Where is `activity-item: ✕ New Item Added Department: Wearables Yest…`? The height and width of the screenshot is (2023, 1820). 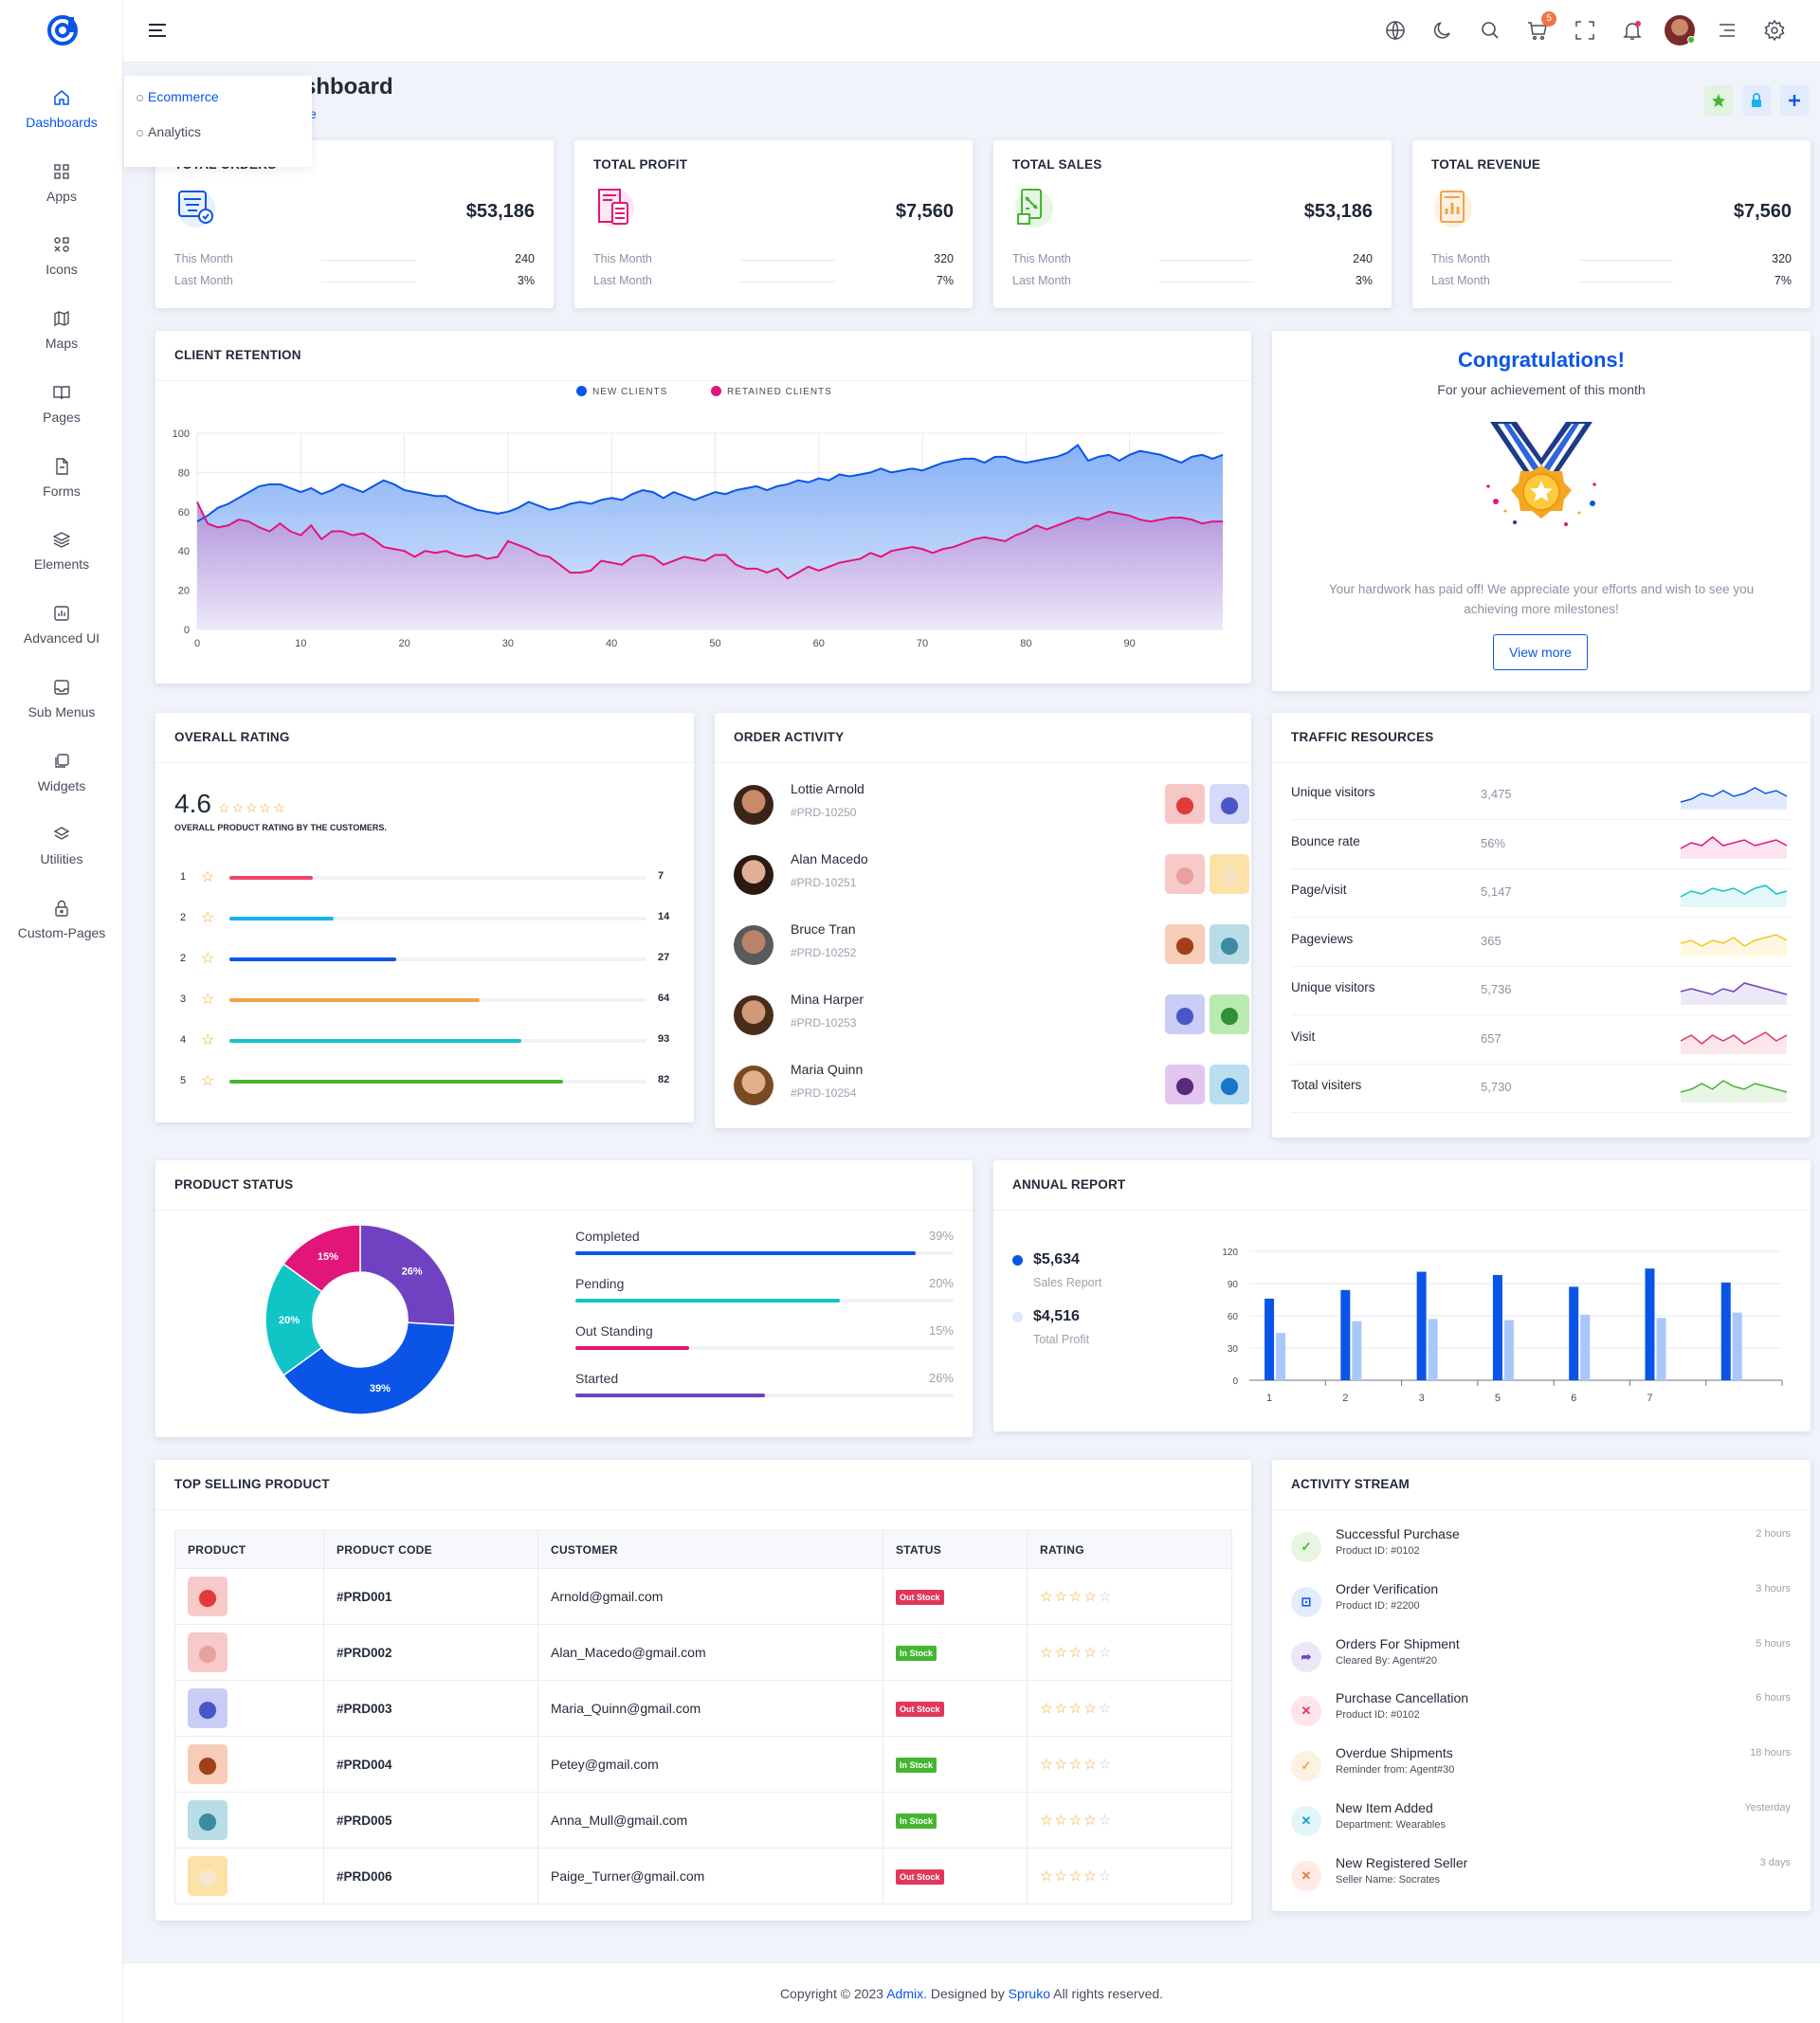 activity-item: ✕ New Item Added Department: Wearables Yest… is located at coordinates (1541, 1828).